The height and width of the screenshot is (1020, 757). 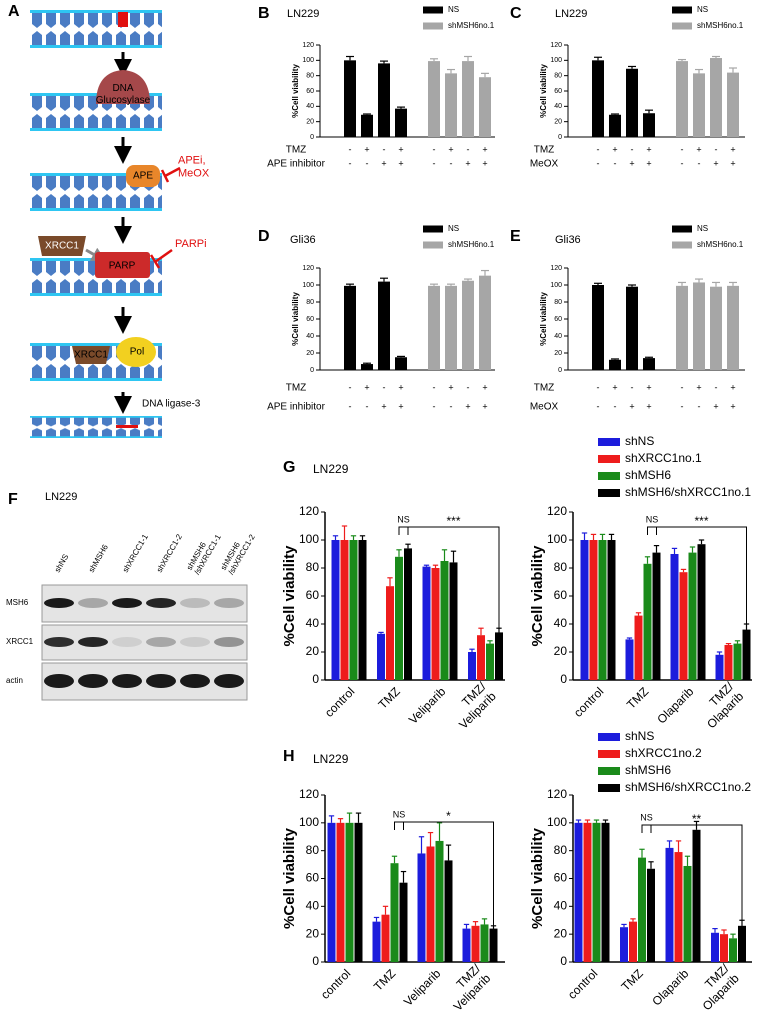 What do you see at coordinates (123, 94) in the screenshot?
I see `glycosylase-label: DNA Glucosylase` at bounding box center [123, 94].